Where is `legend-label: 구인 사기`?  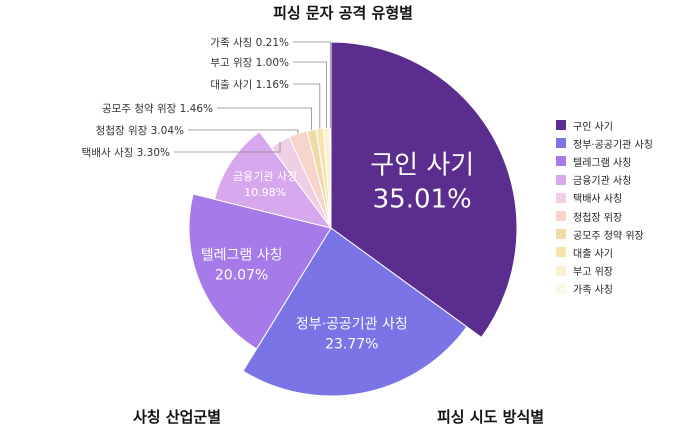 legend-label: 구인 사기 is located at coordinates (593, 127).